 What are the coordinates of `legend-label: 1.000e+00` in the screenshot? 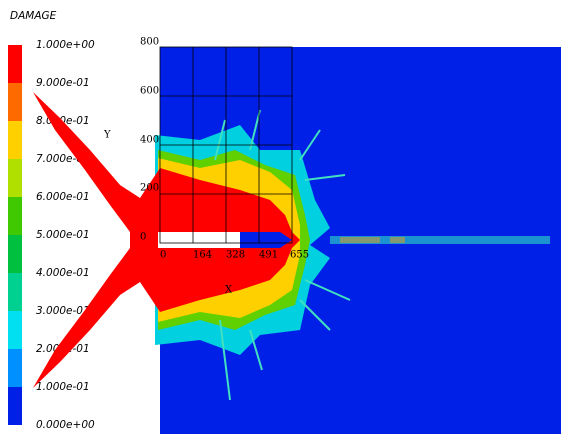 It's located at (65, 45).